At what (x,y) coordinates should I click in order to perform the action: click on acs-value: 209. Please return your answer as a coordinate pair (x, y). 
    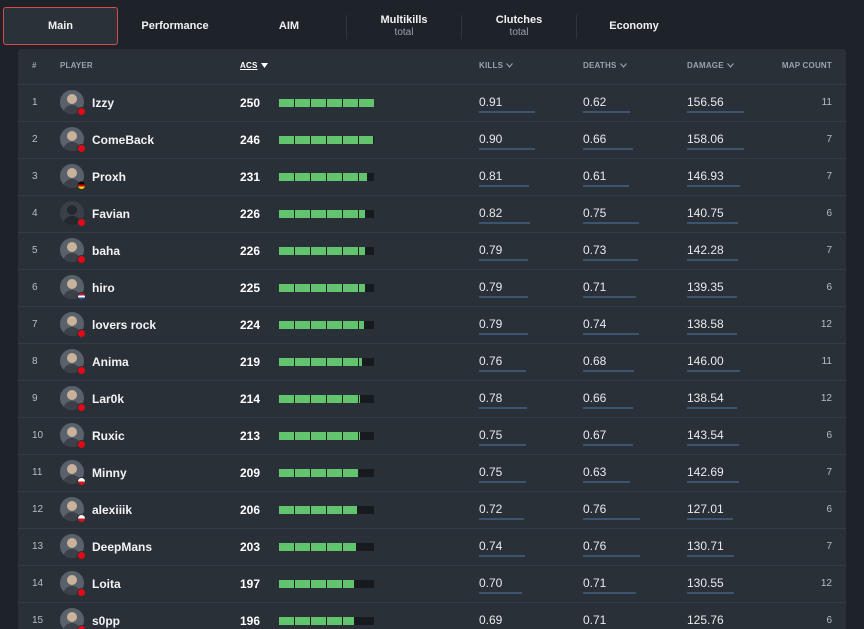
    Looking at the image, I should click on (250, 473).